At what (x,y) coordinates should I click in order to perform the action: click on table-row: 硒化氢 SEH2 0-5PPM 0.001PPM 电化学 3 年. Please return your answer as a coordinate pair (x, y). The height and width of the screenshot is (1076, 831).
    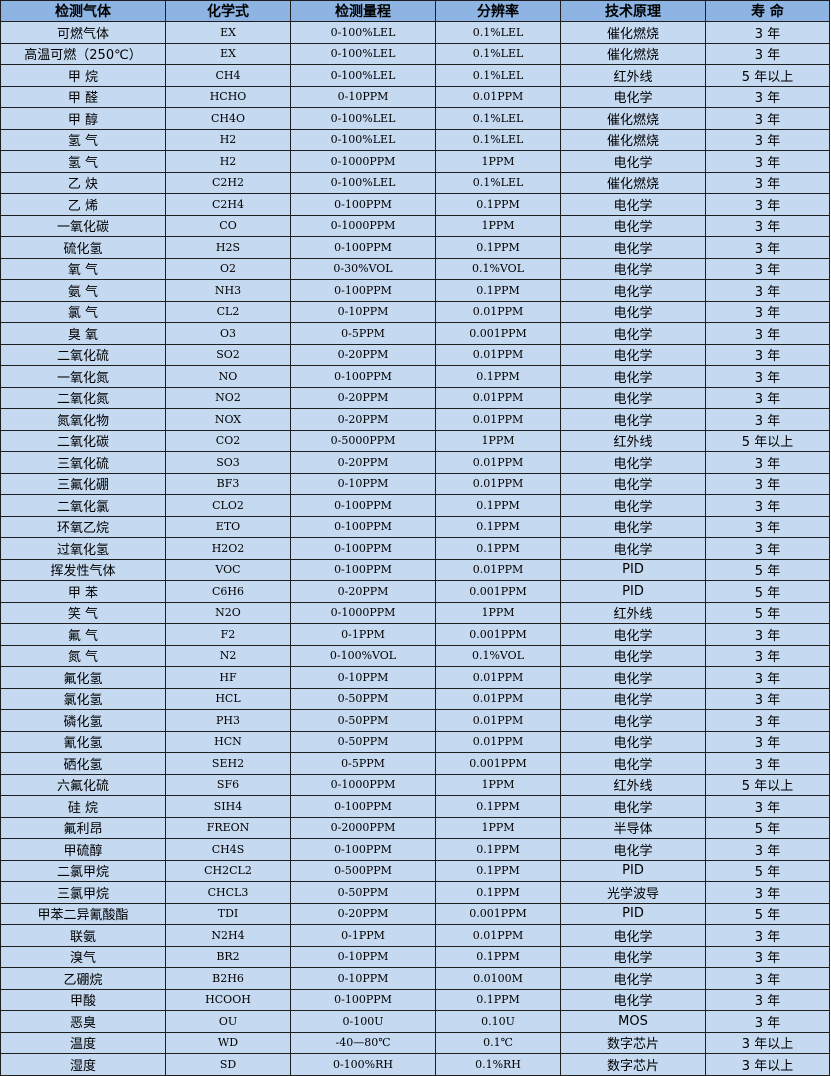
    Looking at the image, I should click on (415, 763).